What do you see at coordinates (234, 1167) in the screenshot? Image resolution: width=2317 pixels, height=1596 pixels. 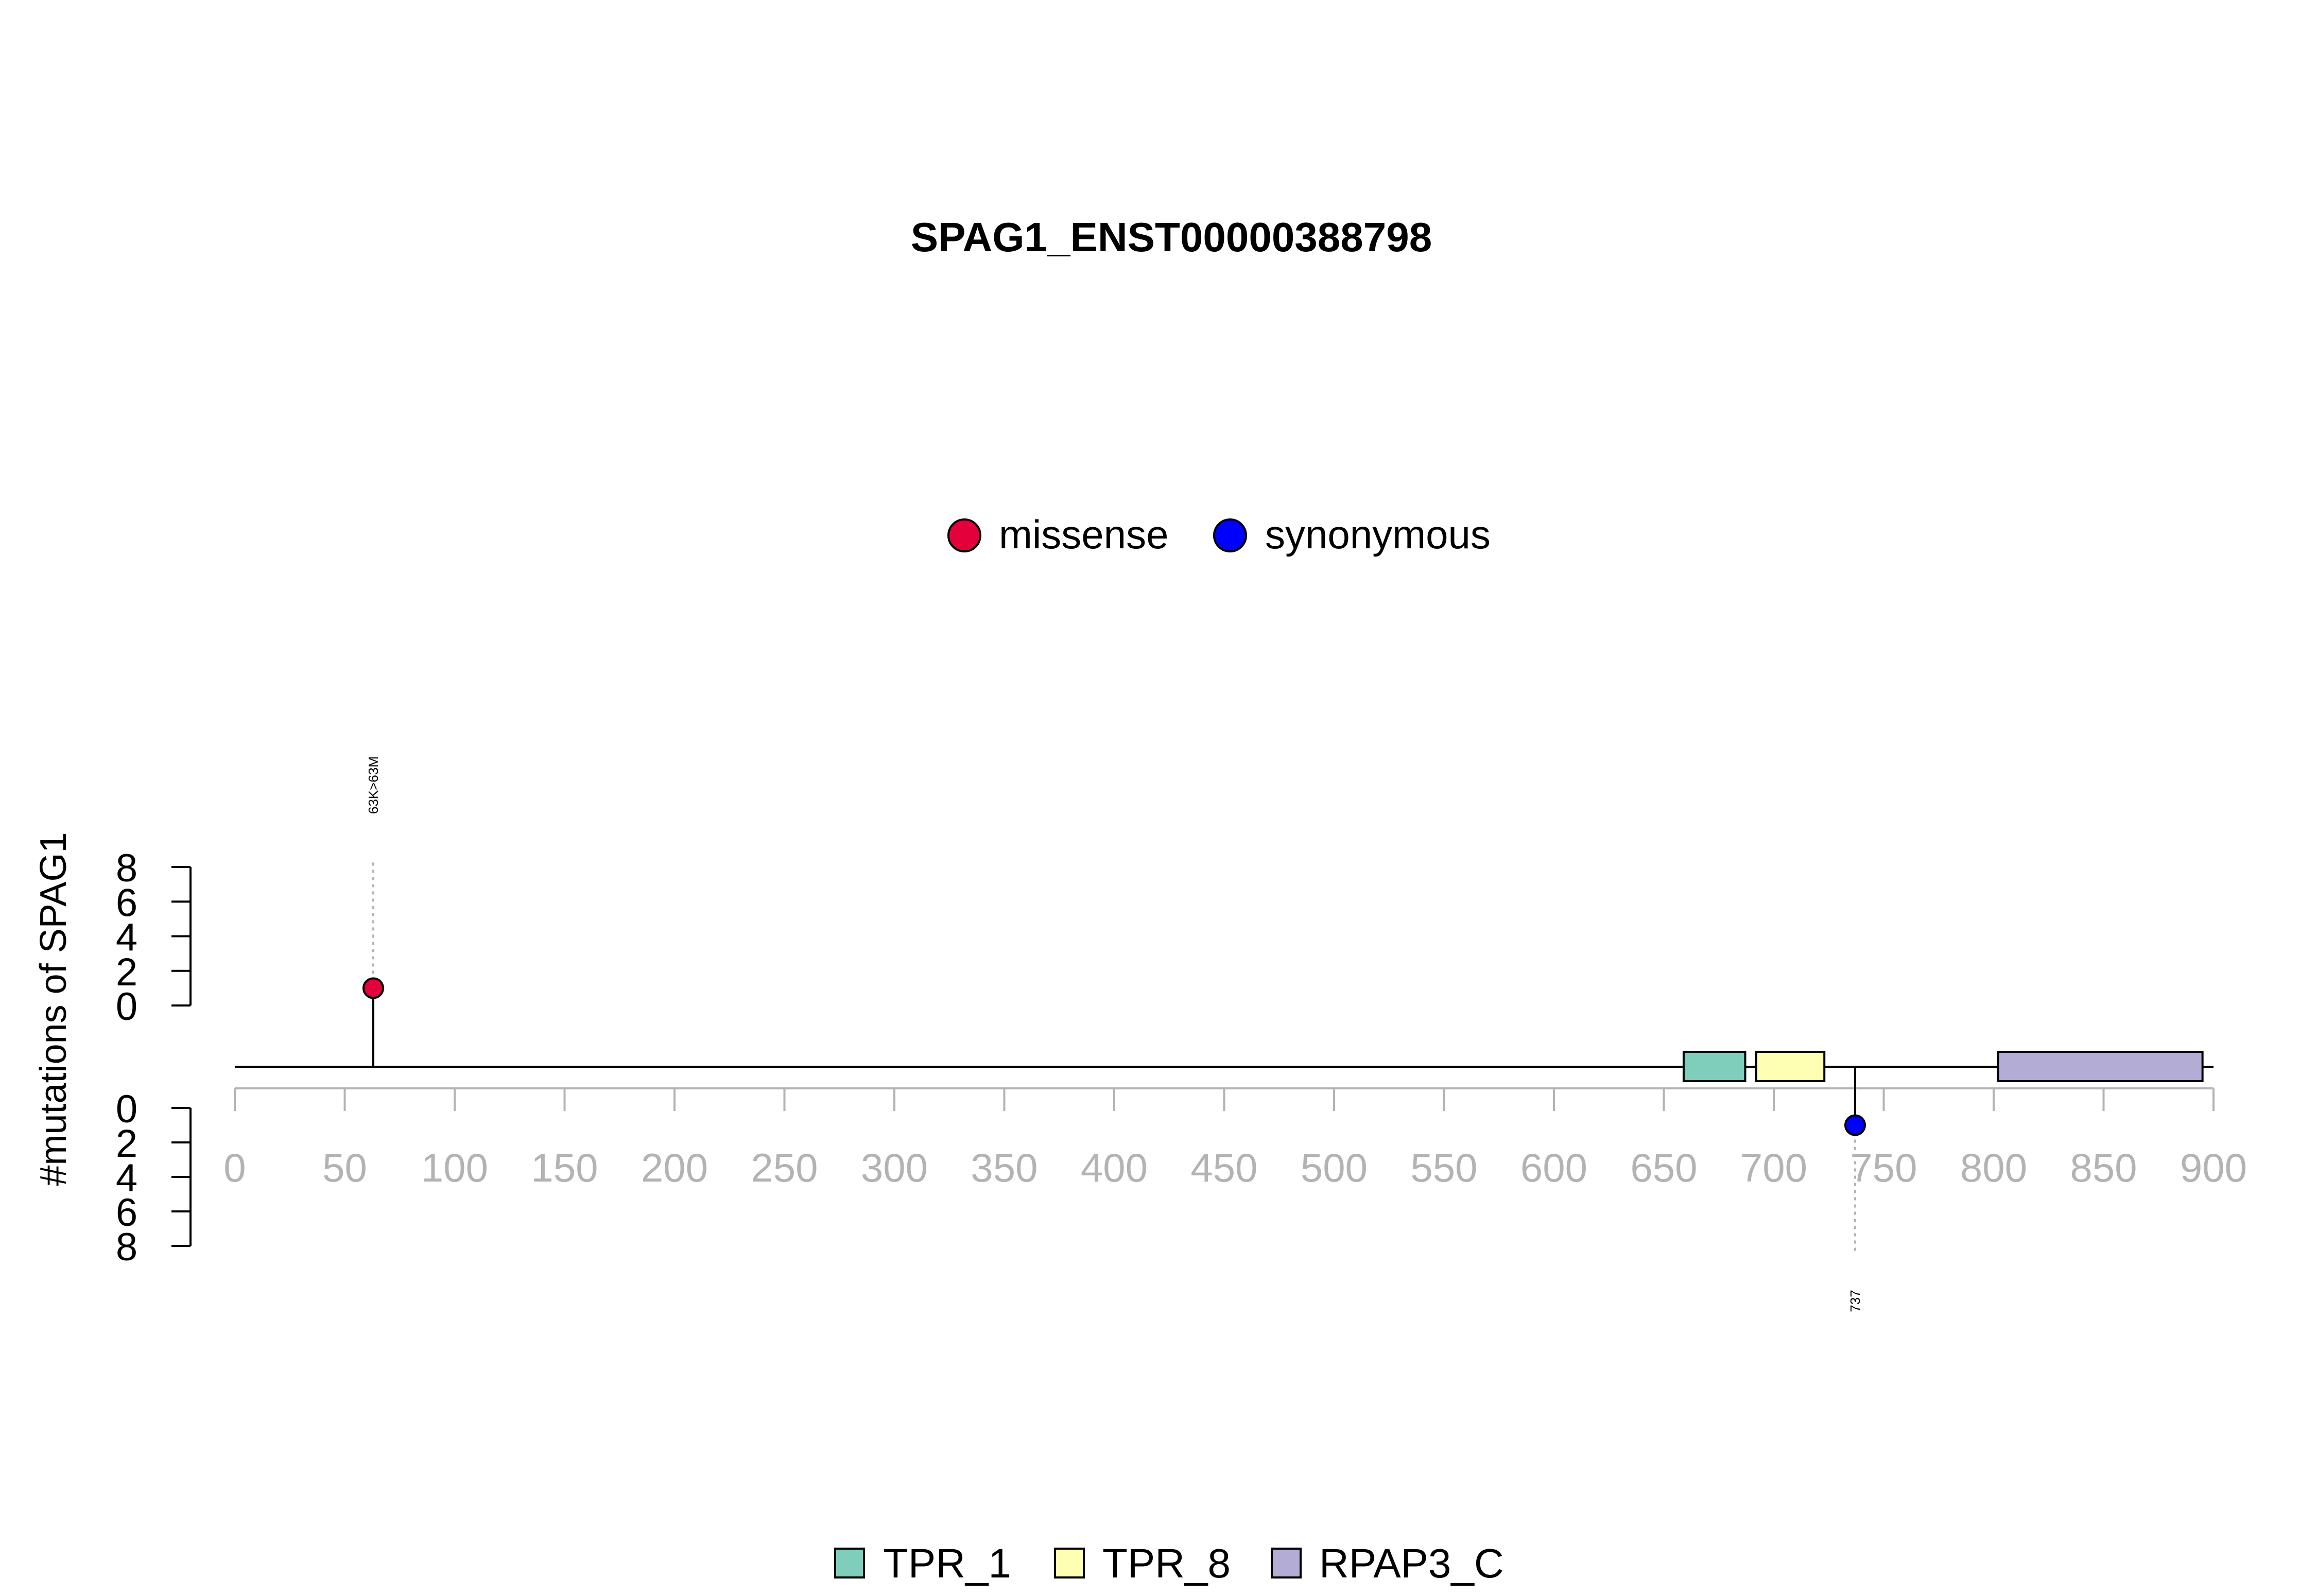 I see `x-tick-label: 0` at bounding box center [234, 1167].